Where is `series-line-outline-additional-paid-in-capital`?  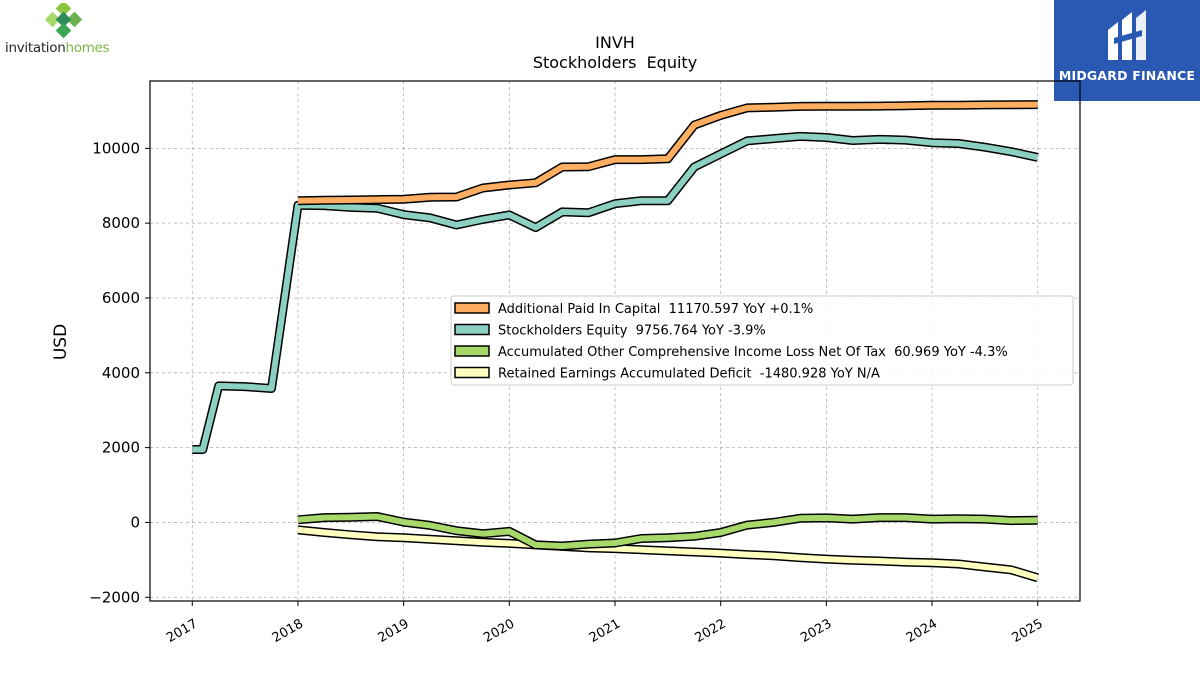 series-line-outline-additional-paid-in-capital is located at coordinates (667, 153).